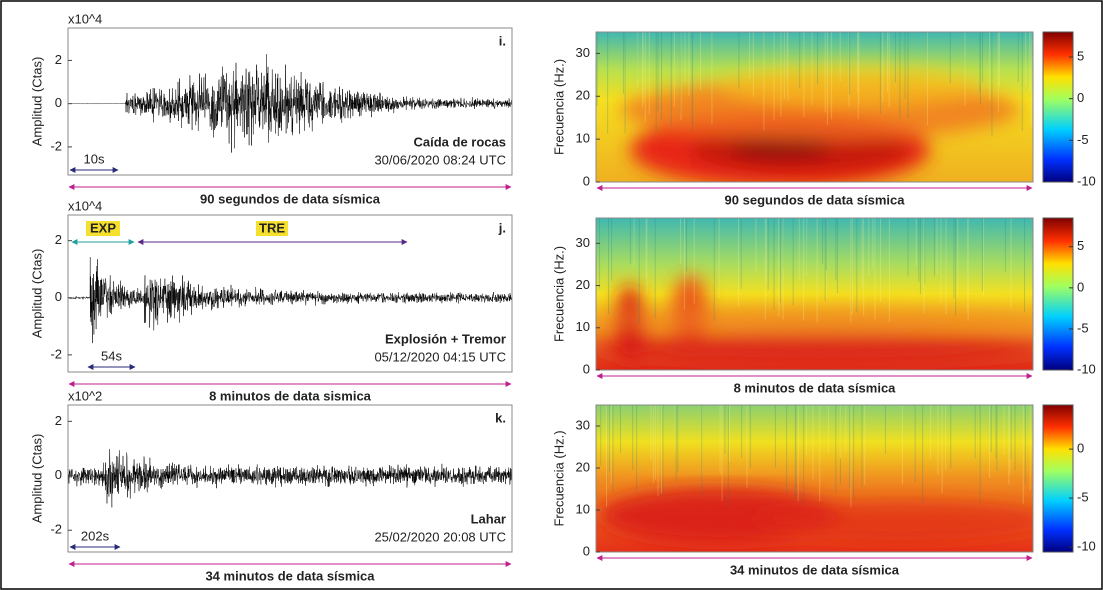 This screenshot has height=590, width=1103. I want to click on multiplier: x10^2, so click(85, 395).